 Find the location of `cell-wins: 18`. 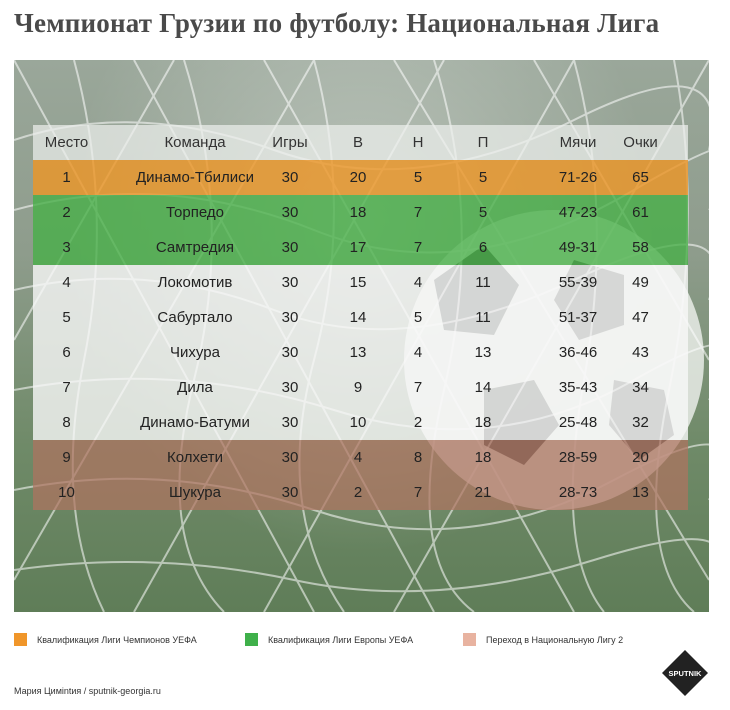

cell-wins: 18 is located at coordinates (358, 212).